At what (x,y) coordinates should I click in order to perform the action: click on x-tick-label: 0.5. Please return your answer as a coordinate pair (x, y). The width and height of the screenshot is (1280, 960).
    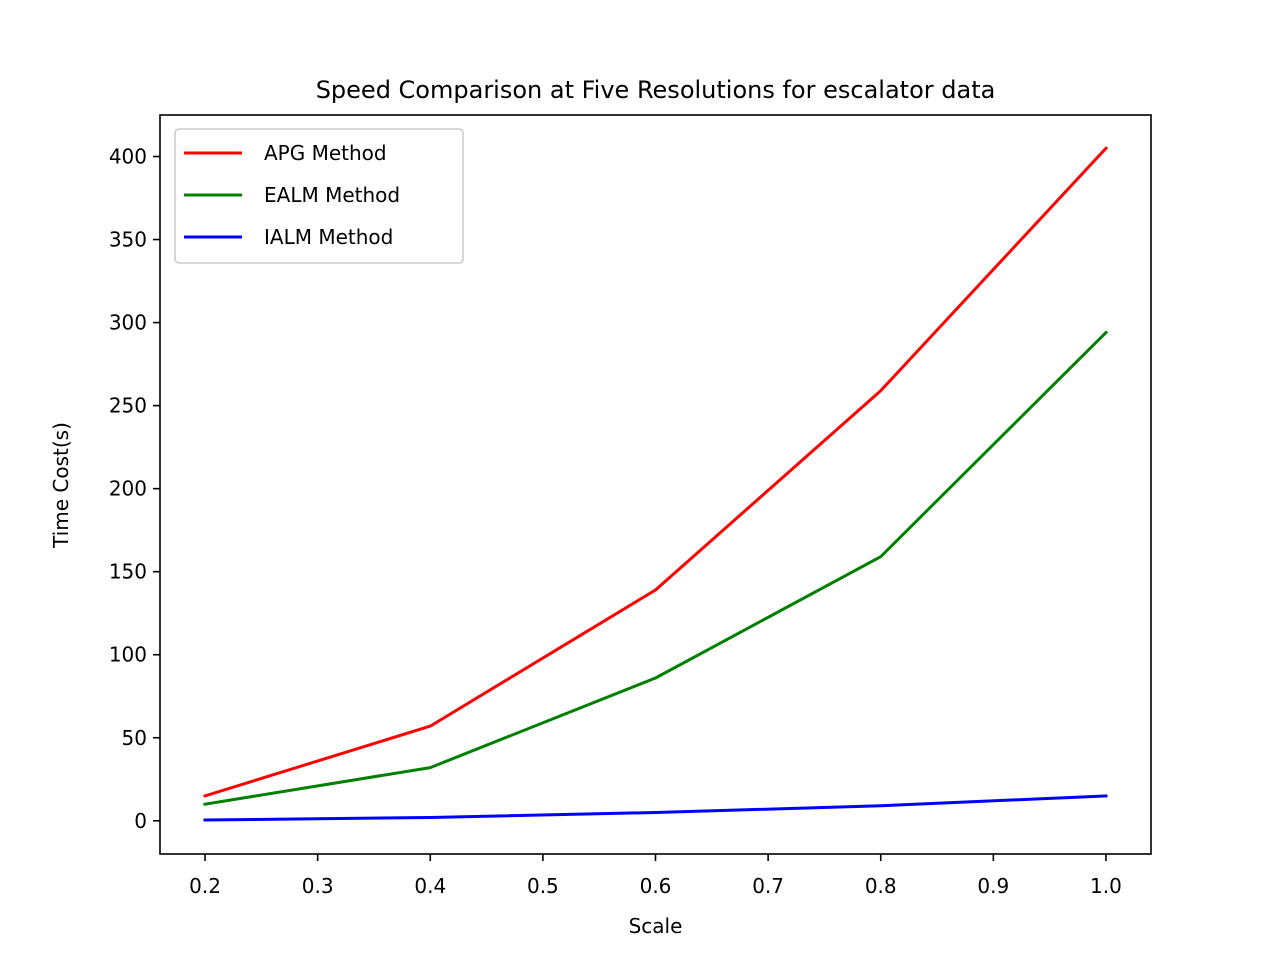
    Looking at the image, I should click on (543, 886).